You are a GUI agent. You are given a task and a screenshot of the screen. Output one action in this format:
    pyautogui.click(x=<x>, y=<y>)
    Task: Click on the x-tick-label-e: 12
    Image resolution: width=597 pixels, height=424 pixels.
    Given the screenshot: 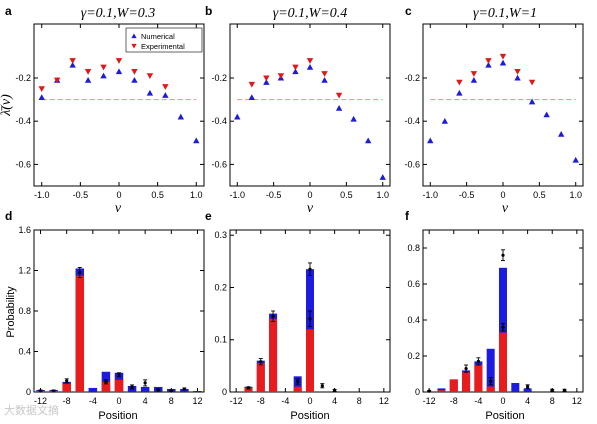 What is the action you would take?
    pyautogui.click(x=384, y=401)
    